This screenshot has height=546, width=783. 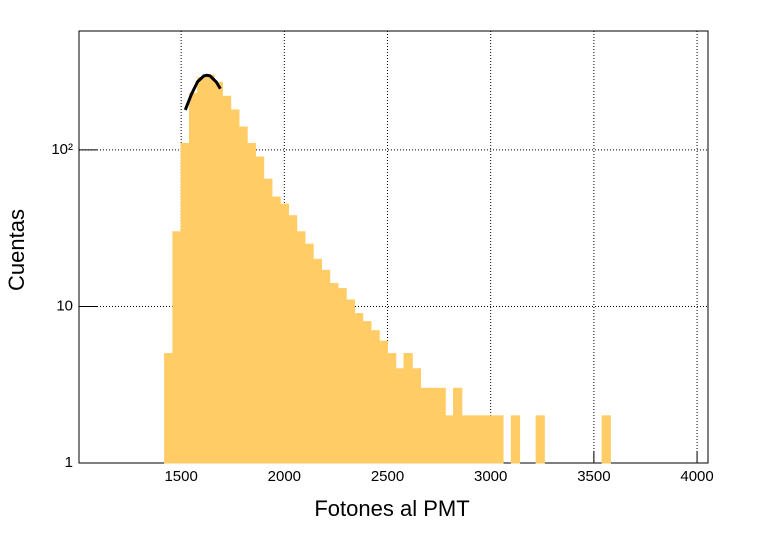 I want to click on x-axis-title: Fotones al PMT, so click(x=391, y=508).